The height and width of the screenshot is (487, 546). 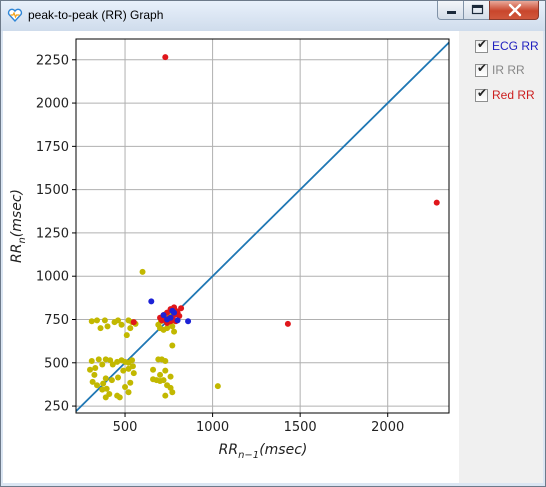 I want to click on ecg-rr-label: ECG RR, so click(x=515, y=46).